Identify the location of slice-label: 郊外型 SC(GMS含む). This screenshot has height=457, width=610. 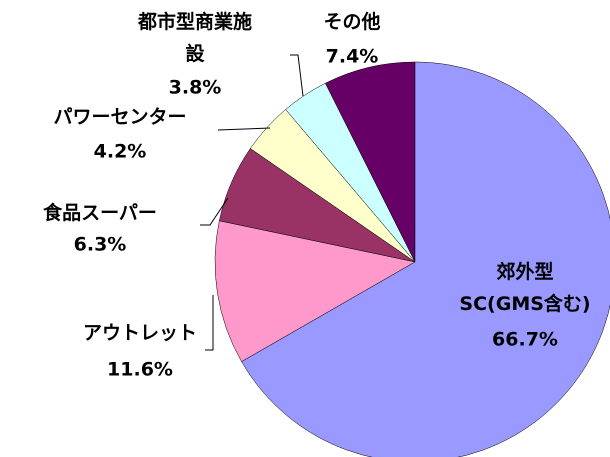
(524, 287).